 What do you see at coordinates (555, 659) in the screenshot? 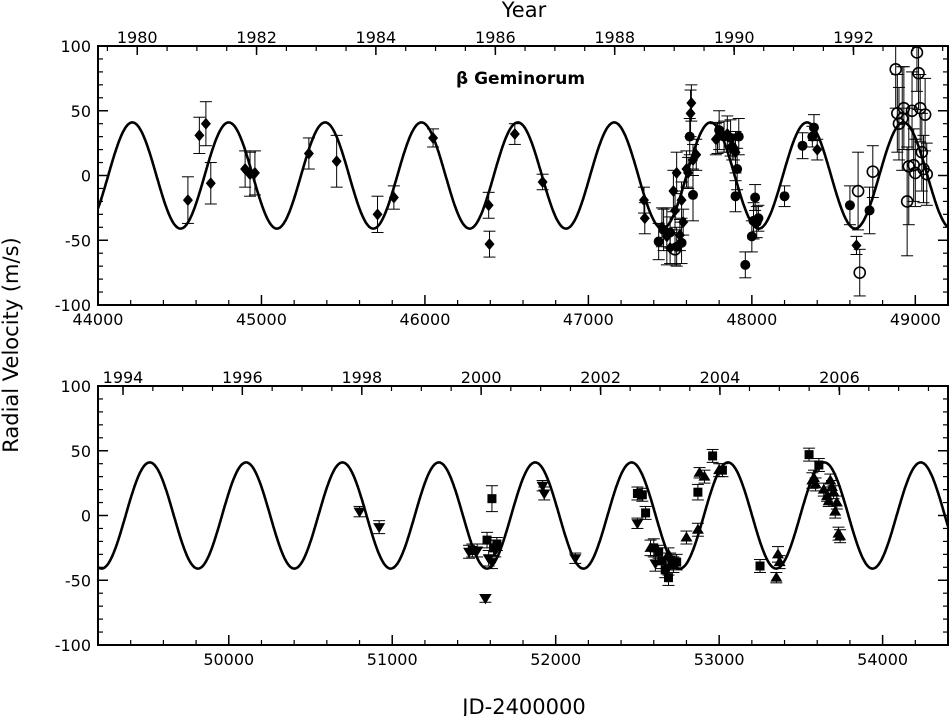
I see `x-tick-label: 52000` at bounding box center [555, 659].